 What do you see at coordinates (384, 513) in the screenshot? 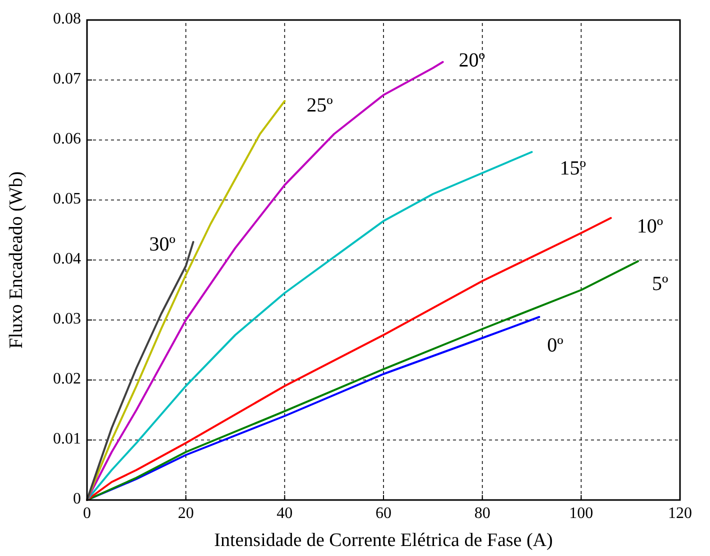
I see `x-tick-label: 60` at bounding box center [384, 513].